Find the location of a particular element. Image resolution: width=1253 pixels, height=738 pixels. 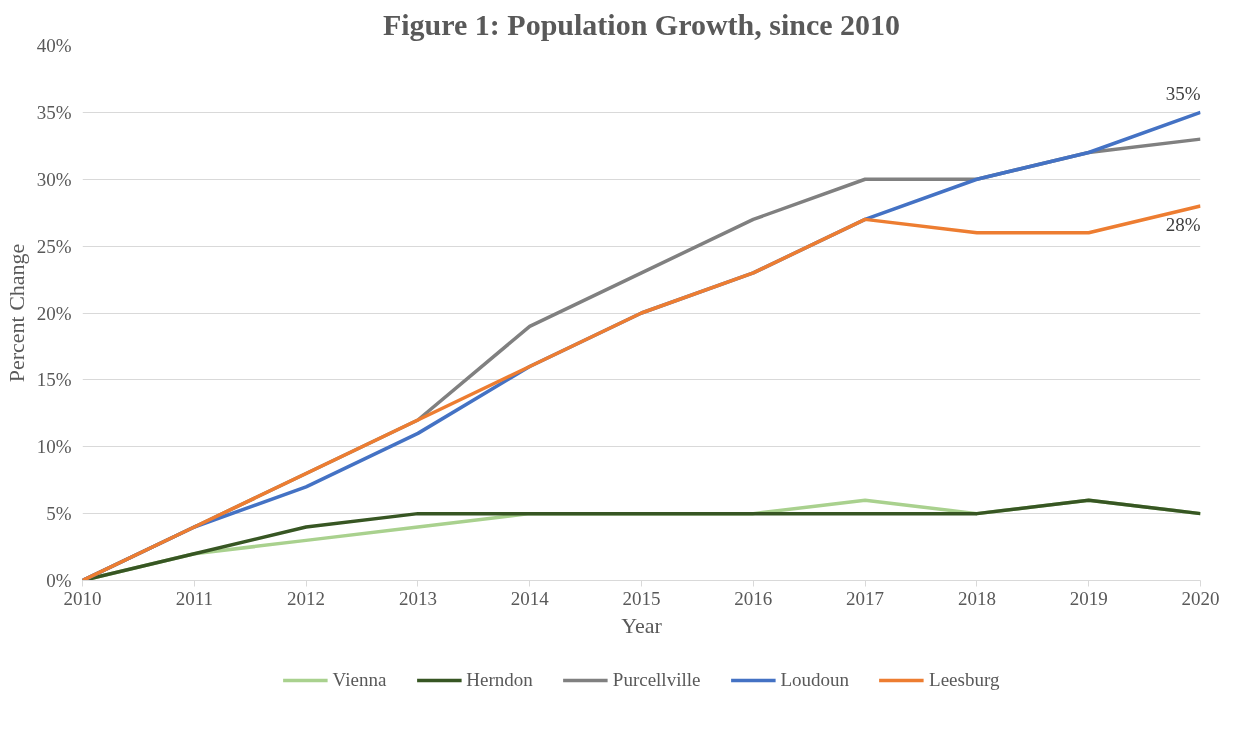

y-tick-label: 40% is located at coordinates (54, 45).